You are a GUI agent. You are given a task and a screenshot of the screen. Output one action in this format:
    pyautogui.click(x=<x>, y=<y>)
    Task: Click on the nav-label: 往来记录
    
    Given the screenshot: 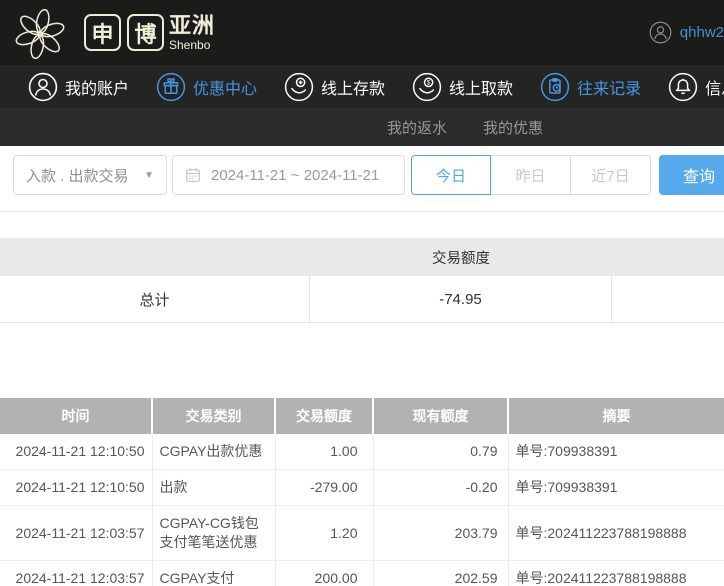 What is the action you would take?
    pyautogui.click(x=609, y=89)
    